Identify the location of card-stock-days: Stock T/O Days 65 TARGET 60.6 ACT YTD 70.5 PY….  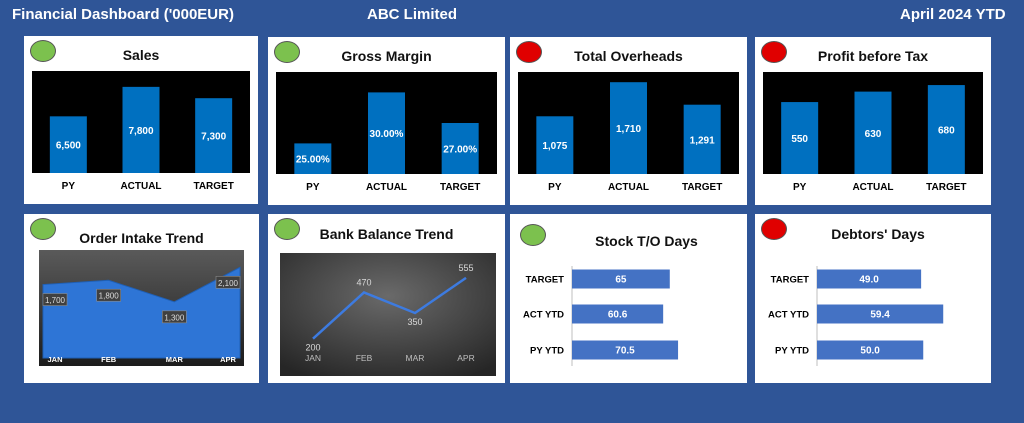
(628, 298).